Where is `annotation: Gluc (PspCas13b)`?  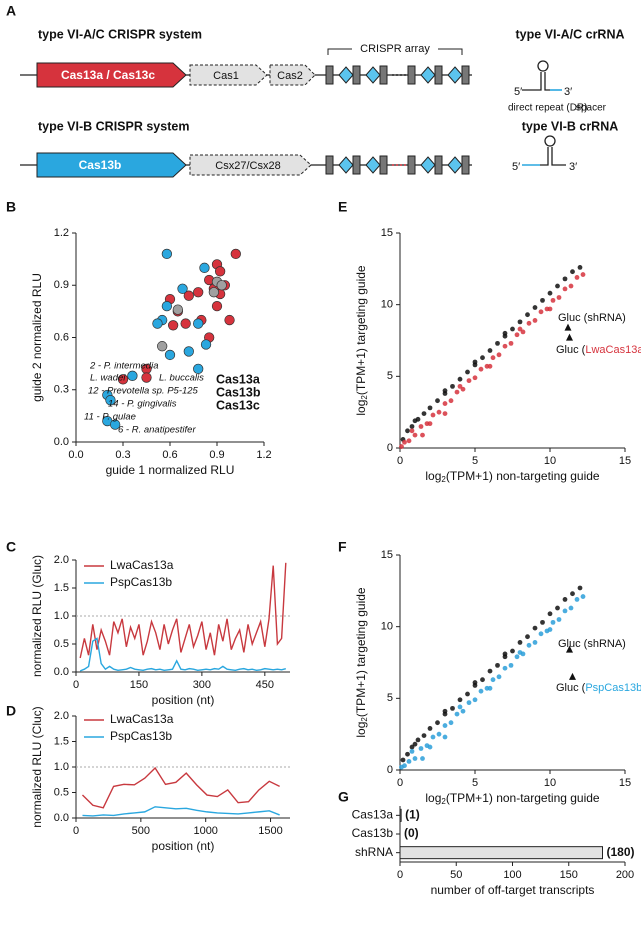 annotation: Gluc (PspCas13b) is located at coordinates (598, 688).